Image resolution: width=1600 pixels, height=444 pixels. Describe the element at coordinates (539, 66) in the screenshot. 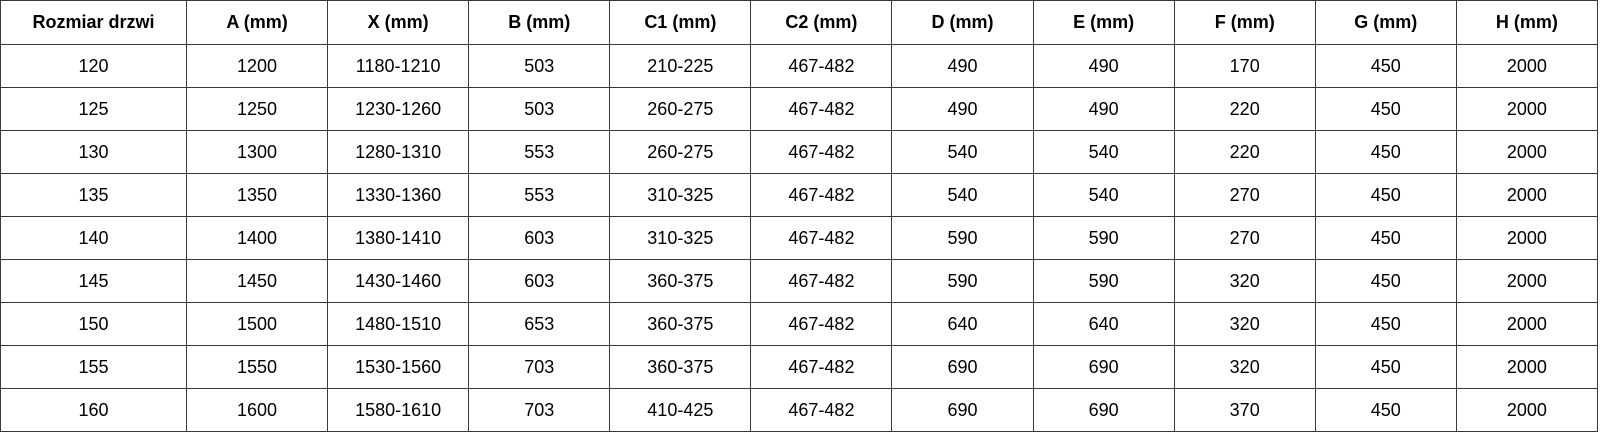

I see `table-cell: 503` at that location.